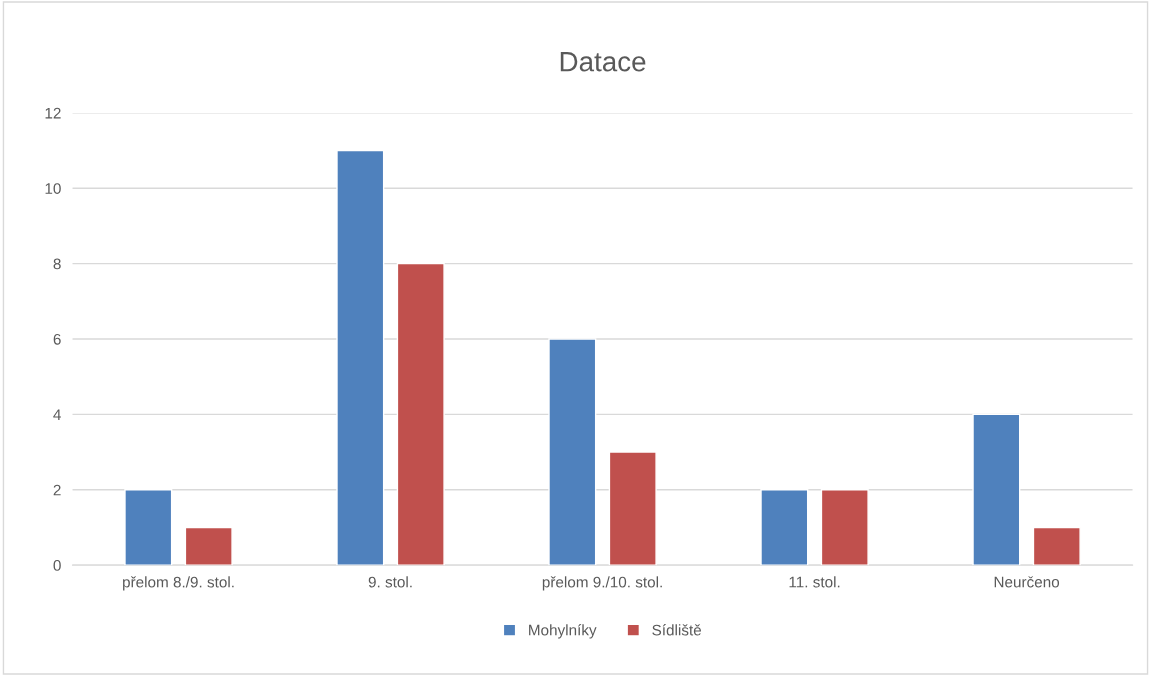  Describe the element at coordinates (814, 582) in the screenshot. I see `x-tick-label: 11. stol.` at that location.